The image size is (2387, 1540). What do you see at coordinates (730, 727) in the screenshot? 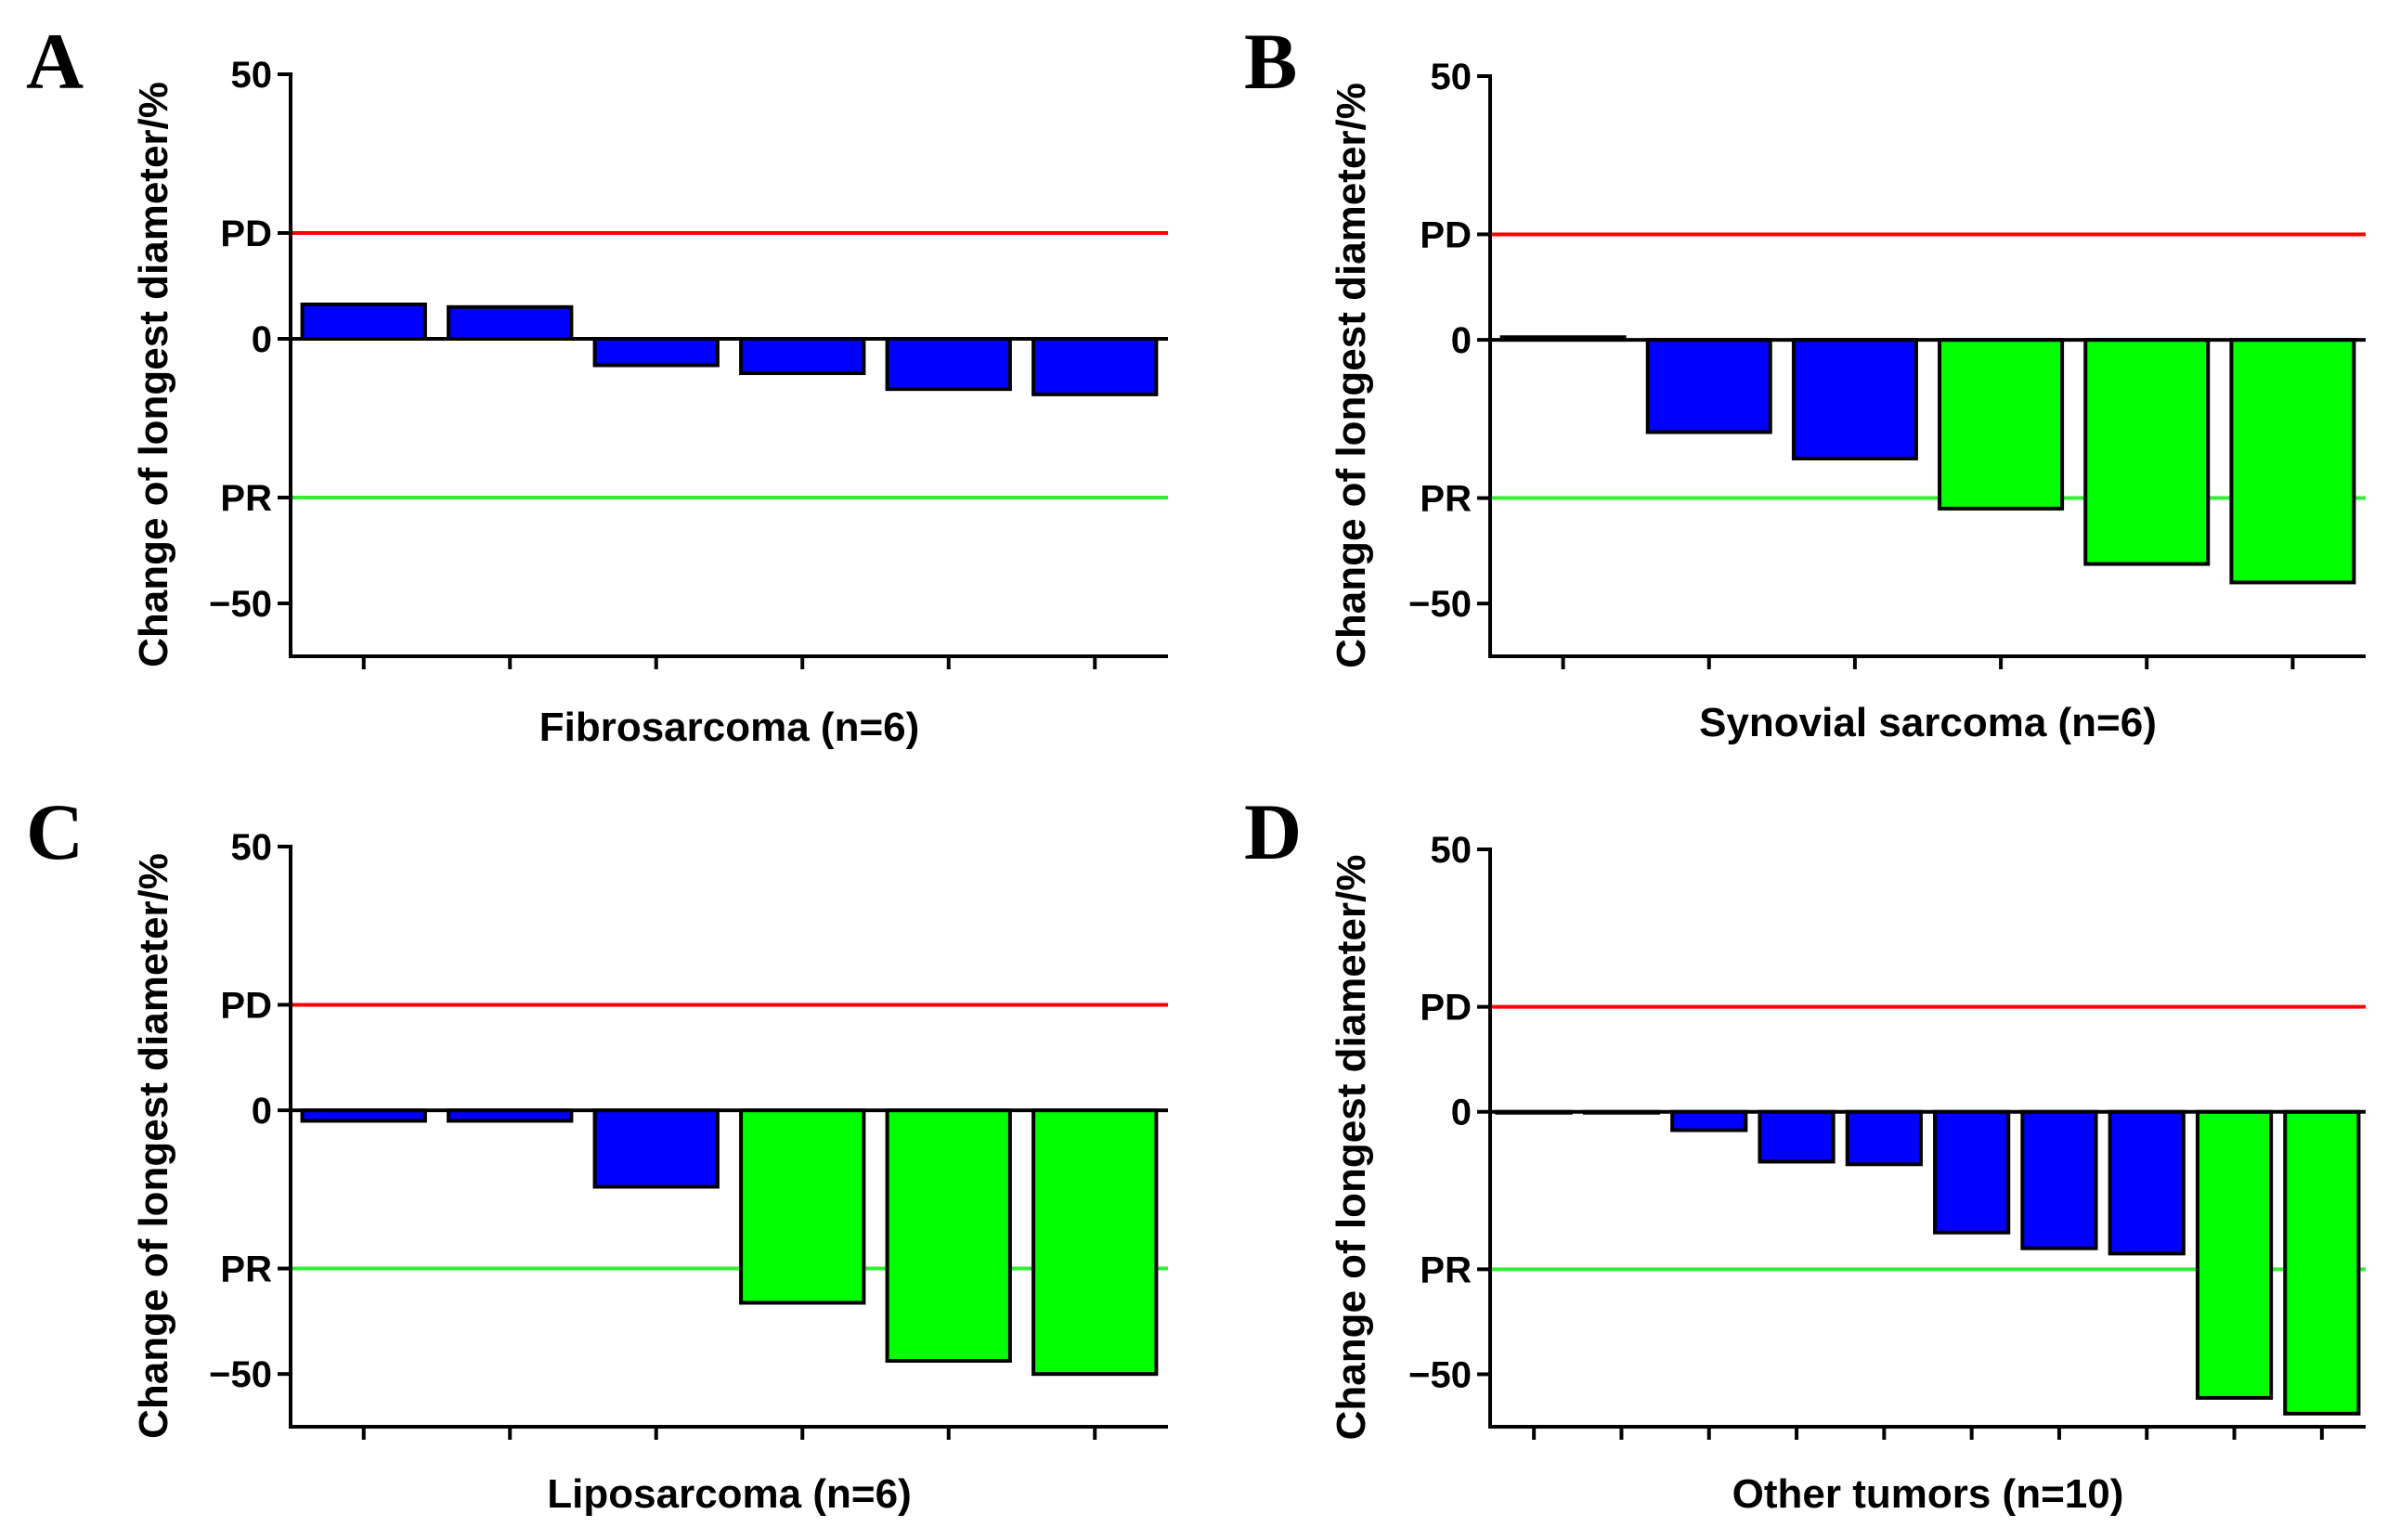
I see `x-axis-title: Fibrosarcoma (n=6)` at bounding box center [730, 727].